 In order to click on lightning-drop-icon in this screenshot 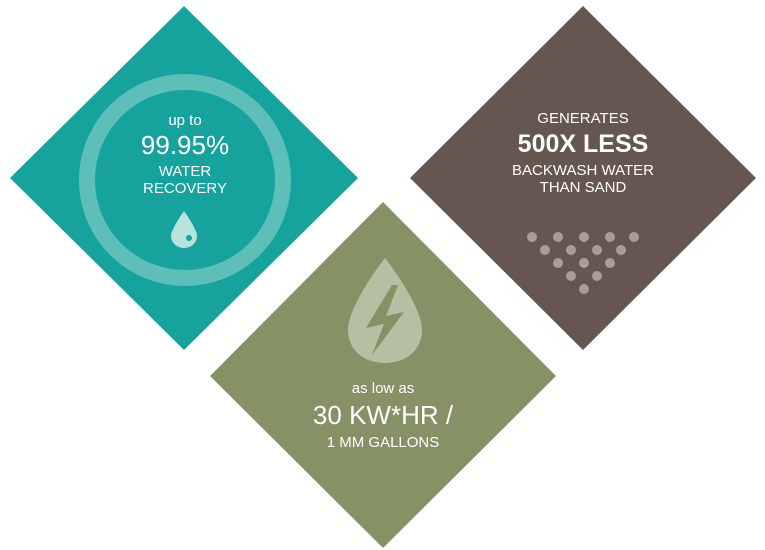, I will do `click(385, 310)`.